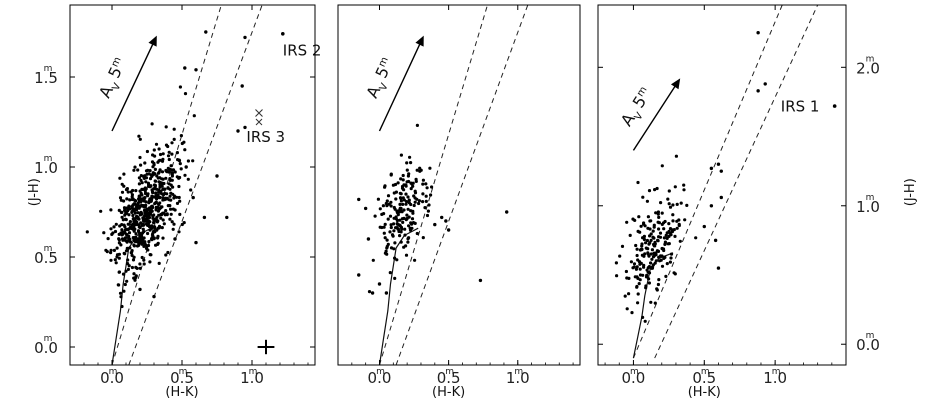  Describe the element at coordinates (46, 168) in the screenshot. I see `y-tick-label: 1.0` at that location.